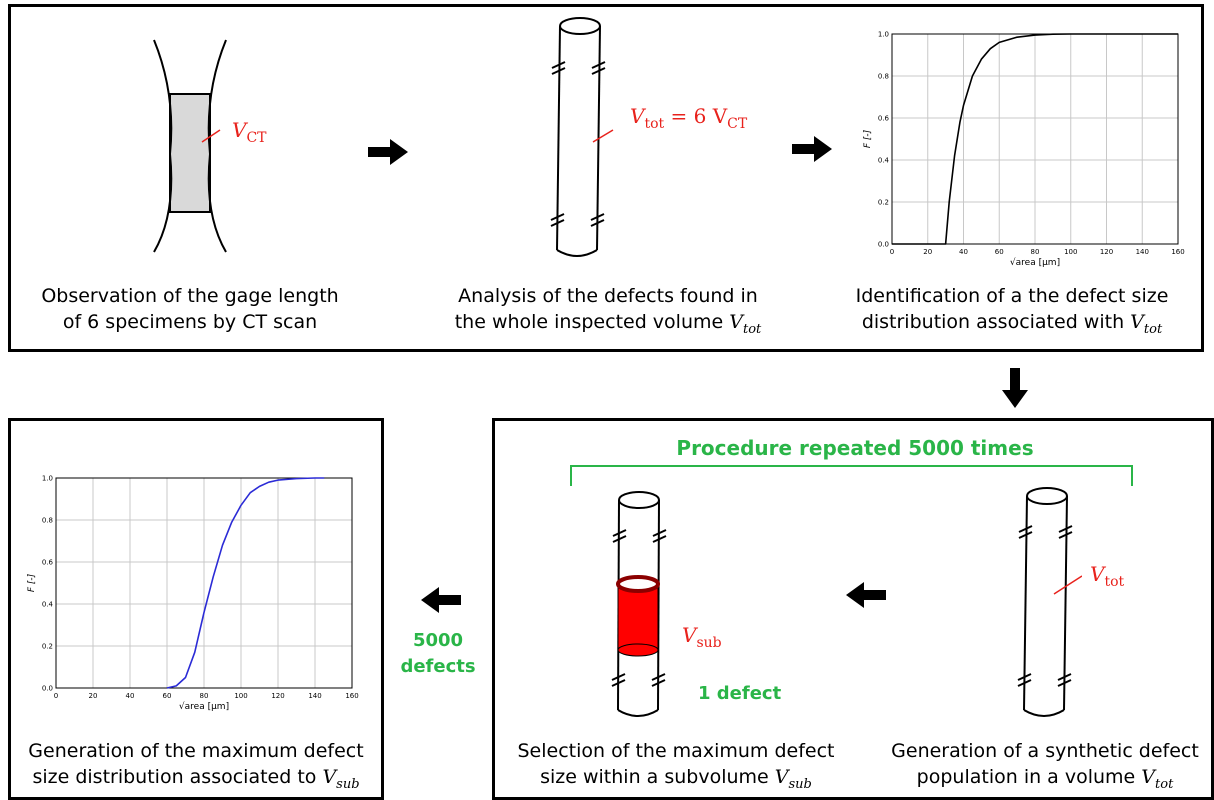  I want to click on cylinder-vsub-figure, so click(639, 604).